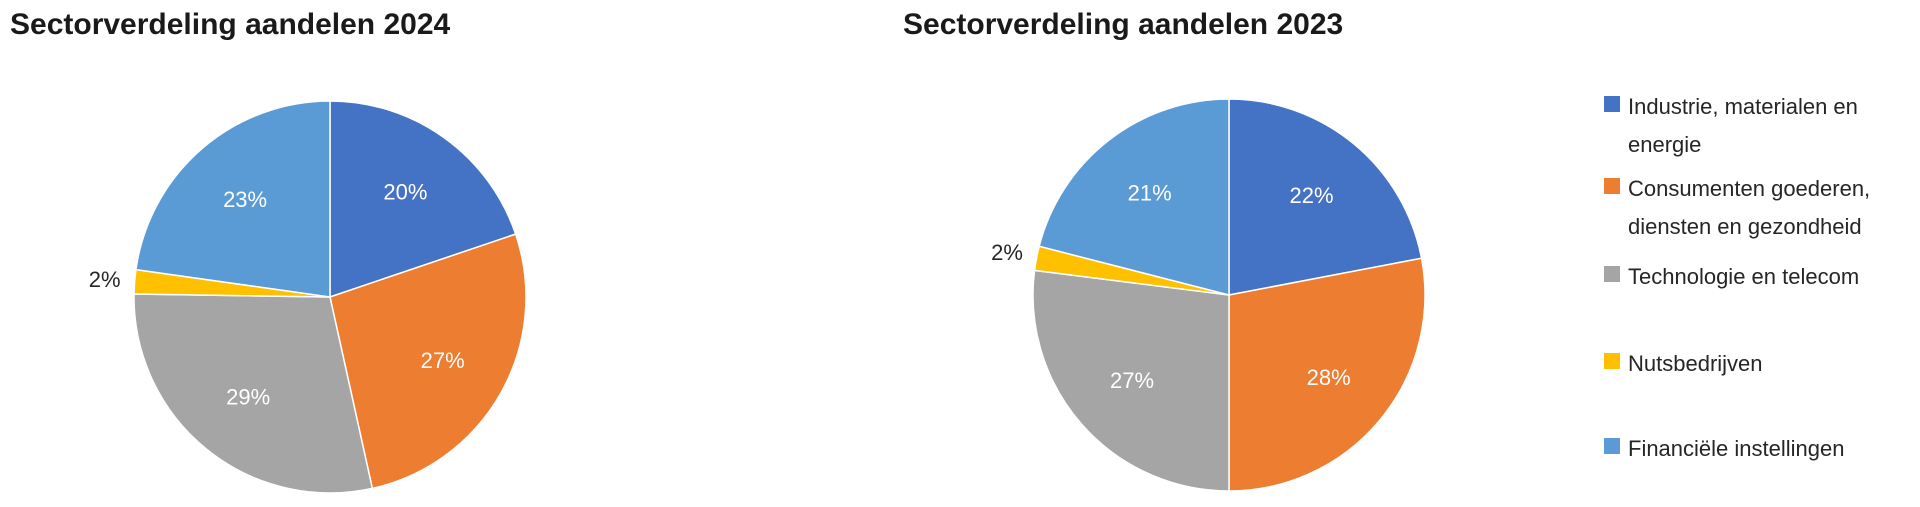 This screenshot has height=507, width=1920. Describe the element at coordinates (1329, 377) in the screenshot. I see `data-label-consumenten-2023: 28%` at that location.